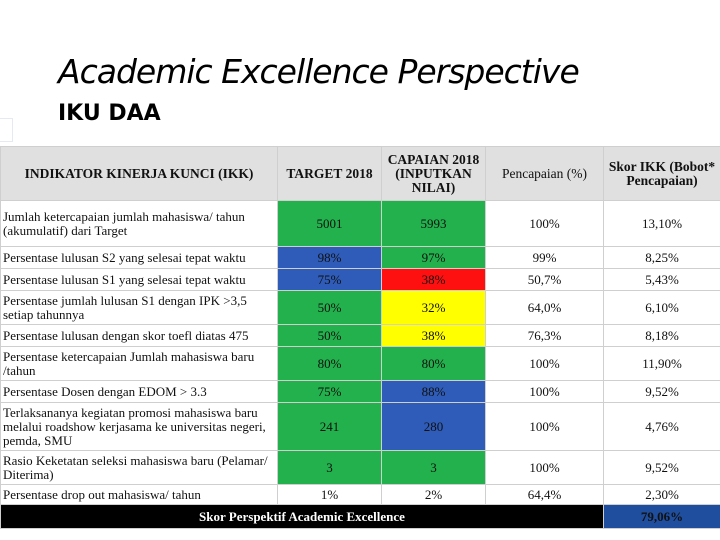  Describe the element at coordinates (661, 335) in the screenshot. I see `score-cell: 8,18%` at that location.